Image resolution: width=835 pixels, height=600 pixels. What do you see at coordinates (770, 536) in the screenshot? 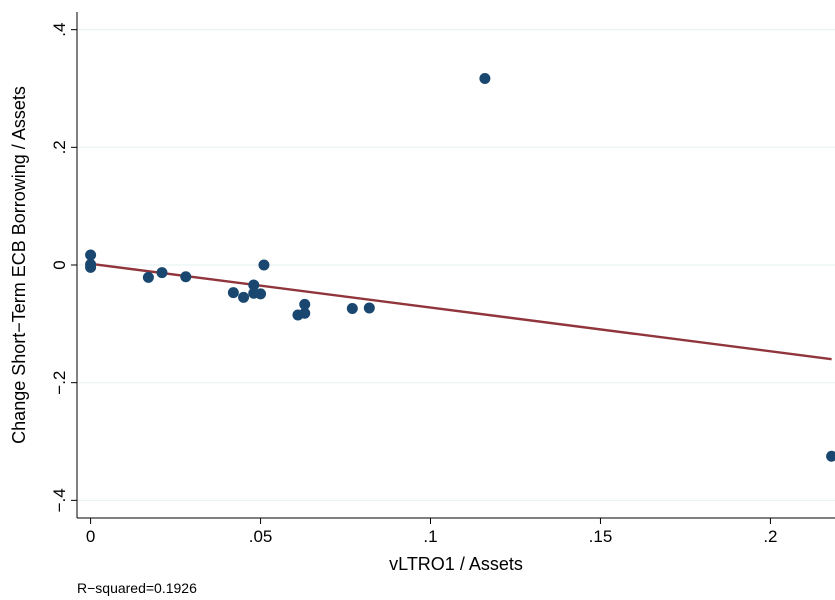
I see `x-tick-label-4: .2` at bounding box center [770, 536].